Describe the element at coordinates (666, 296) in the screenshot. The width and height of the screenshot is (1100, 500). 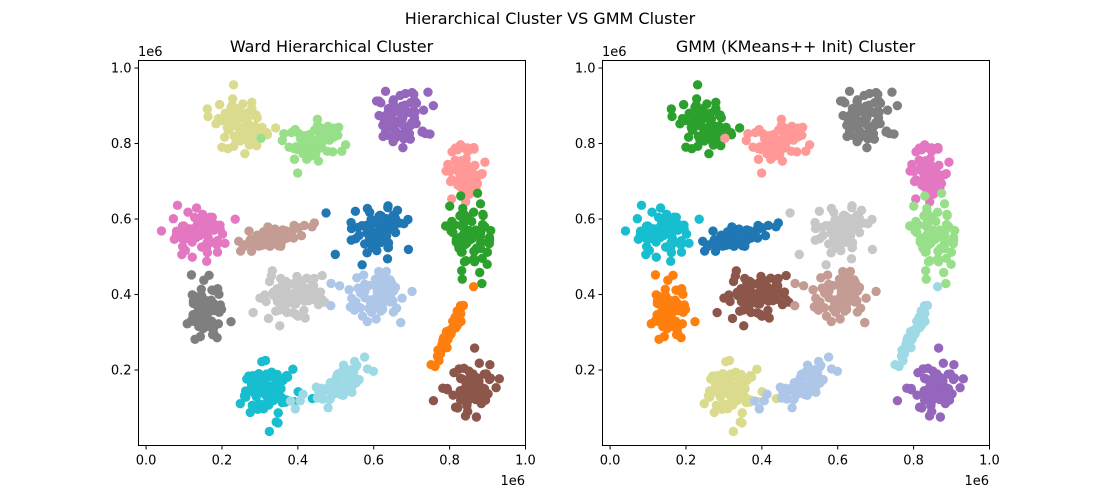
I see `panel-1-cluster-8-point` at that location.